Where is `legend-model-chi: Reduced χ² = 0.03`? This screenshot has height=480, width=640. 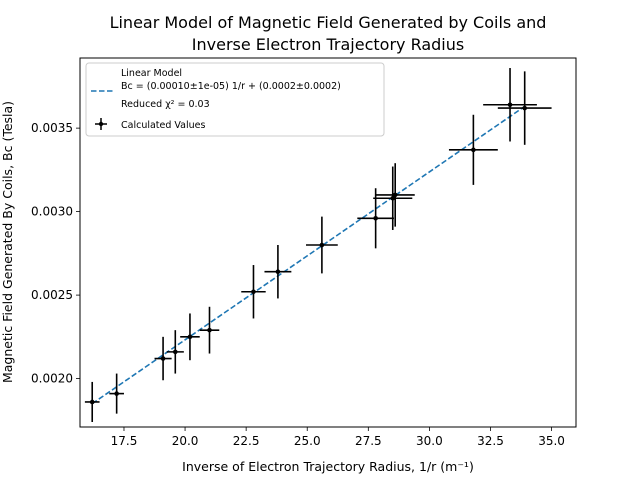
legend-model-chi: Reduced χ² = 0.03 is located at coordinates (165, 104).